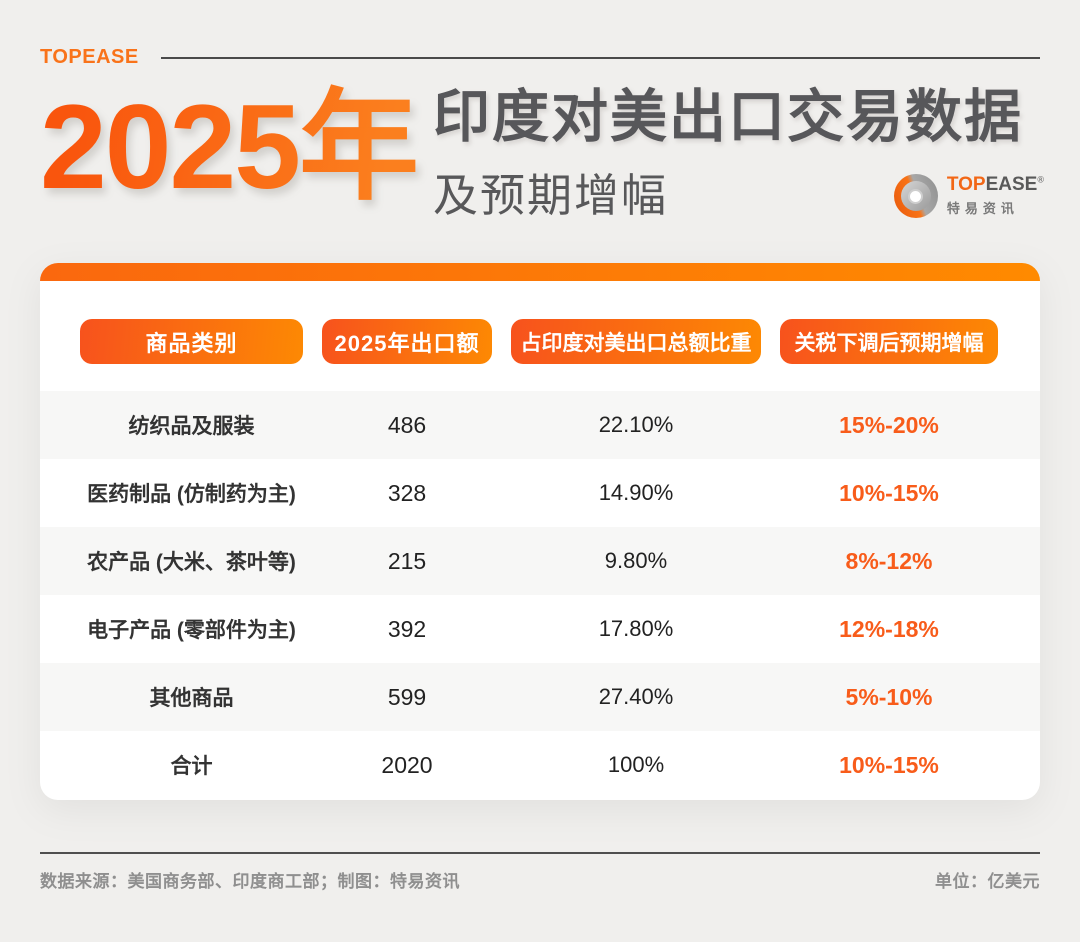 Image resolution: width=1080 pixels, height=942 pixels. What do you see at coordinates (540, 493) in the screenshot?
I see `table-row: 医药制品 (仿制药为主) 328 14.90% 10%-15%` at bounding box center [540, 493].